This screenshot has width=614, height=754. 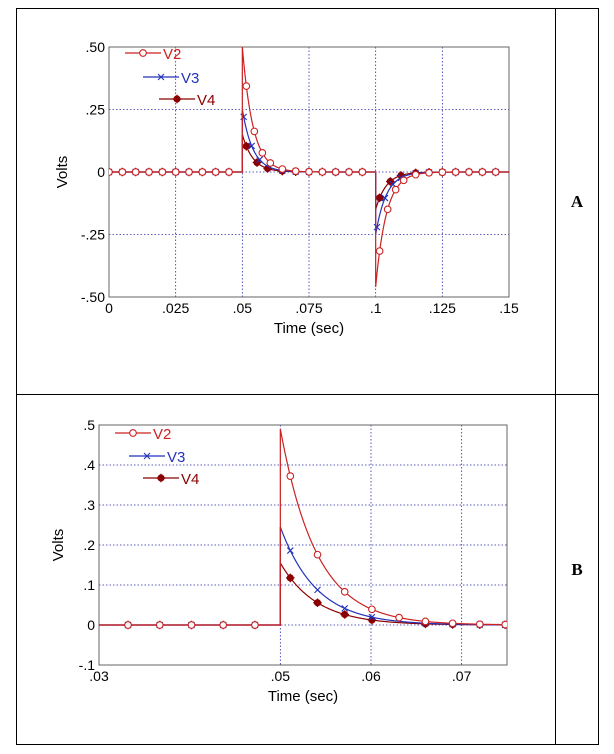 I want to click on series-v4, so click(x=303, y=595).